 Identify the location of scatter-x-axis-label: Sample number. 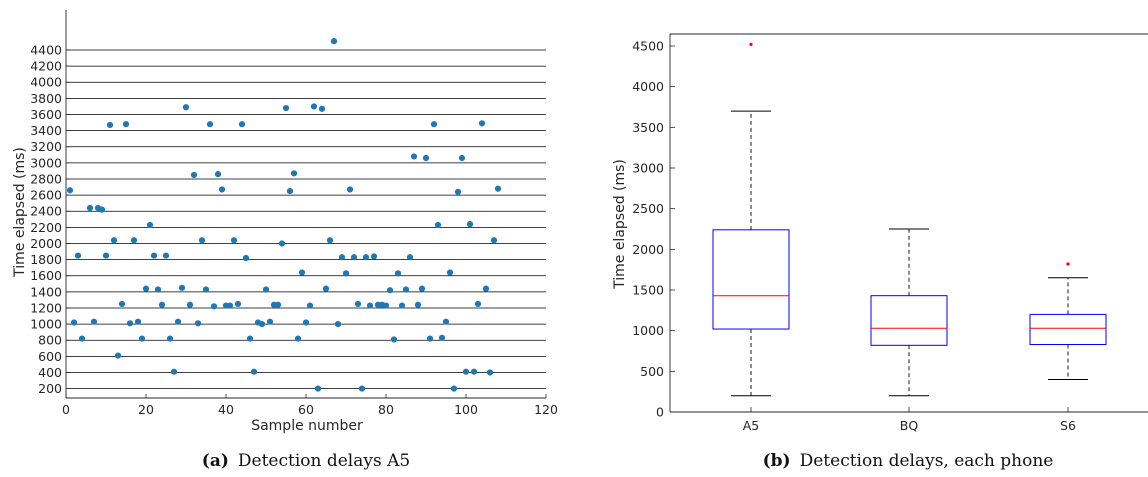
(307, 426).